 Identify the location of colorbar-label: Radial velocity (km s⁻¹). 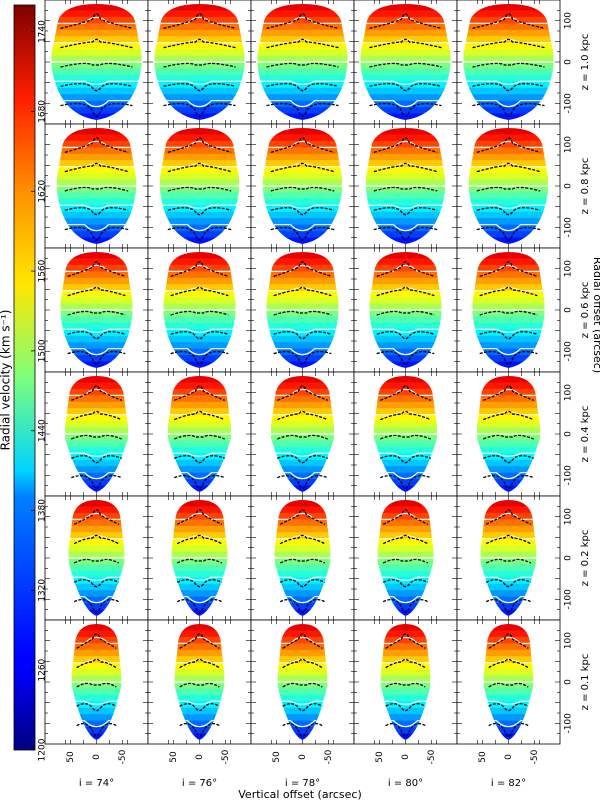
(6, 380).